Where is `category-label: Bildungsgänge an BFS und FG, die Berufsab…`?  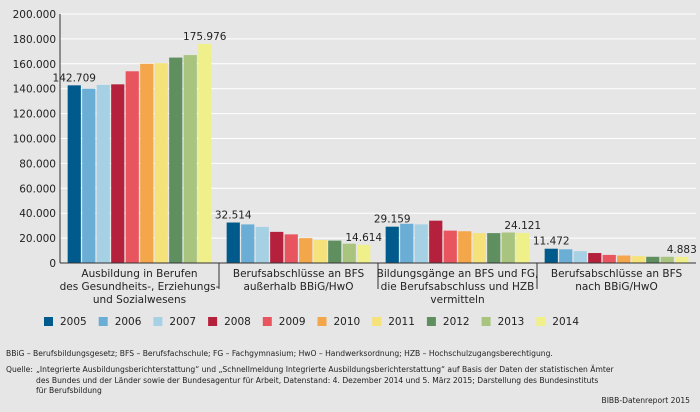
category-label: Bildungsgänge an BFS und FG, die Berufsab… is located at coordinates (458, 287).